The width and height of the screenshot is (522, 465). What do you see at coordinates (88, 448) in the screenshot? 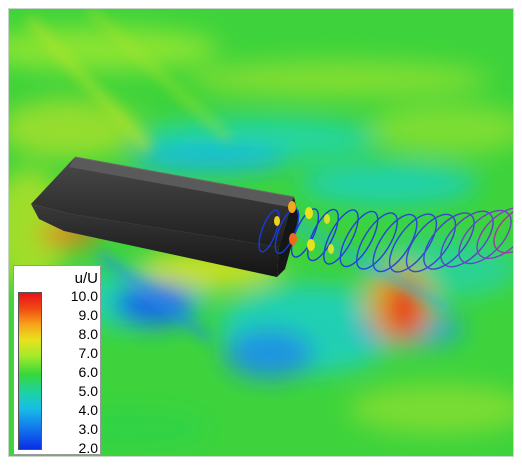
I see `legend-tick: 2.0` at bounding box center [88, 448].